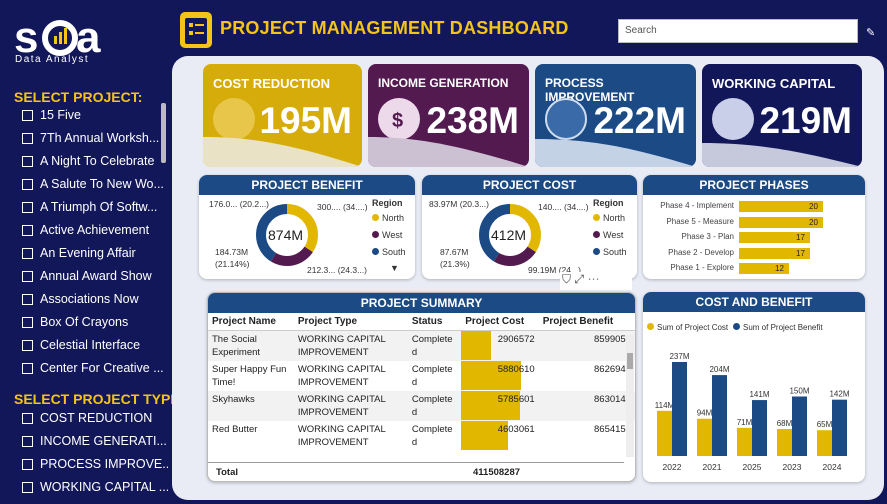 The height and width of the screenshot is (504, 887). I want to click on phase-row: Phase 3 - Plan 17, so click(754, 238).